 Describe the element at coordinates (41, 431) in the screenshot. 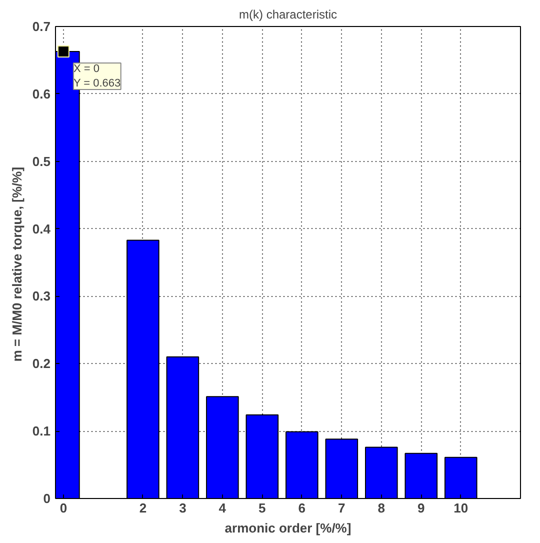

I see `y-tick-label: 0.1` at that location.